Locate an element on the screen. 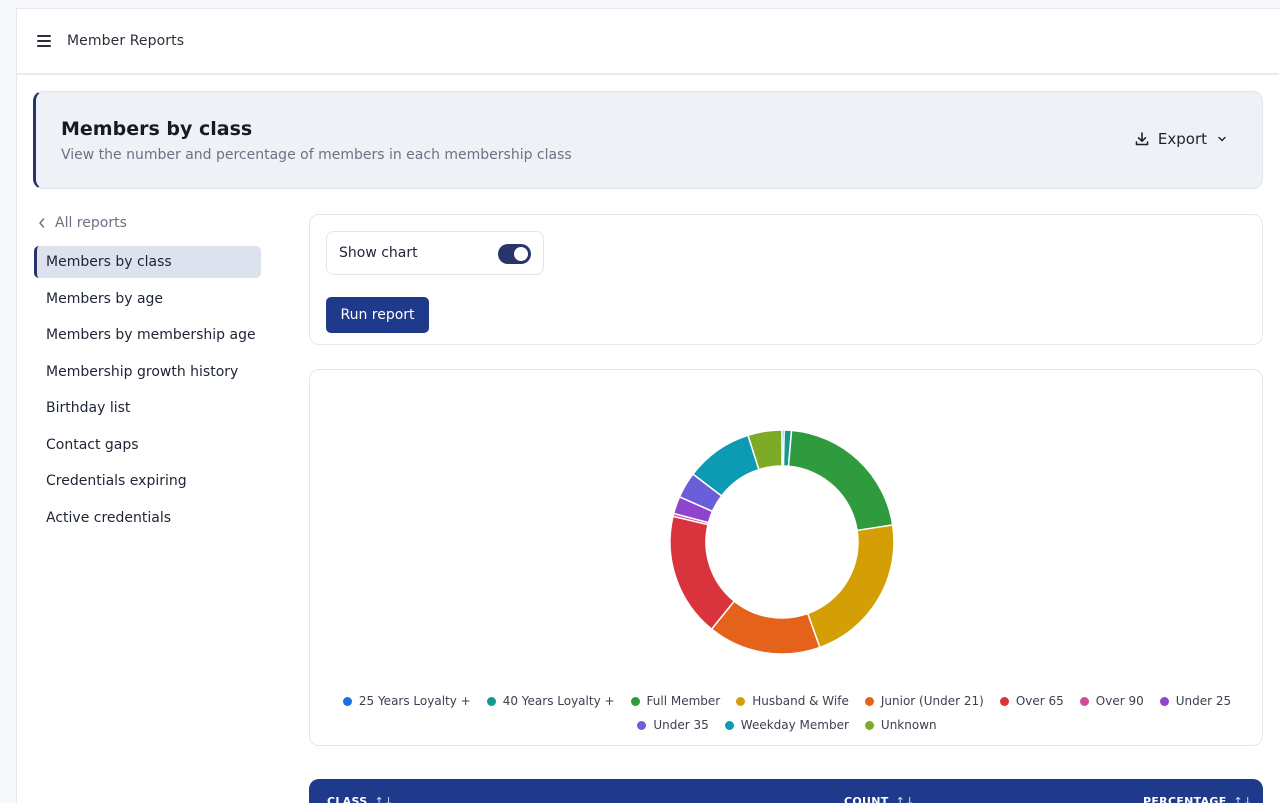 The image size is (1280, 803). show-chart-label: Show chart is located at coordinates (378, 253).